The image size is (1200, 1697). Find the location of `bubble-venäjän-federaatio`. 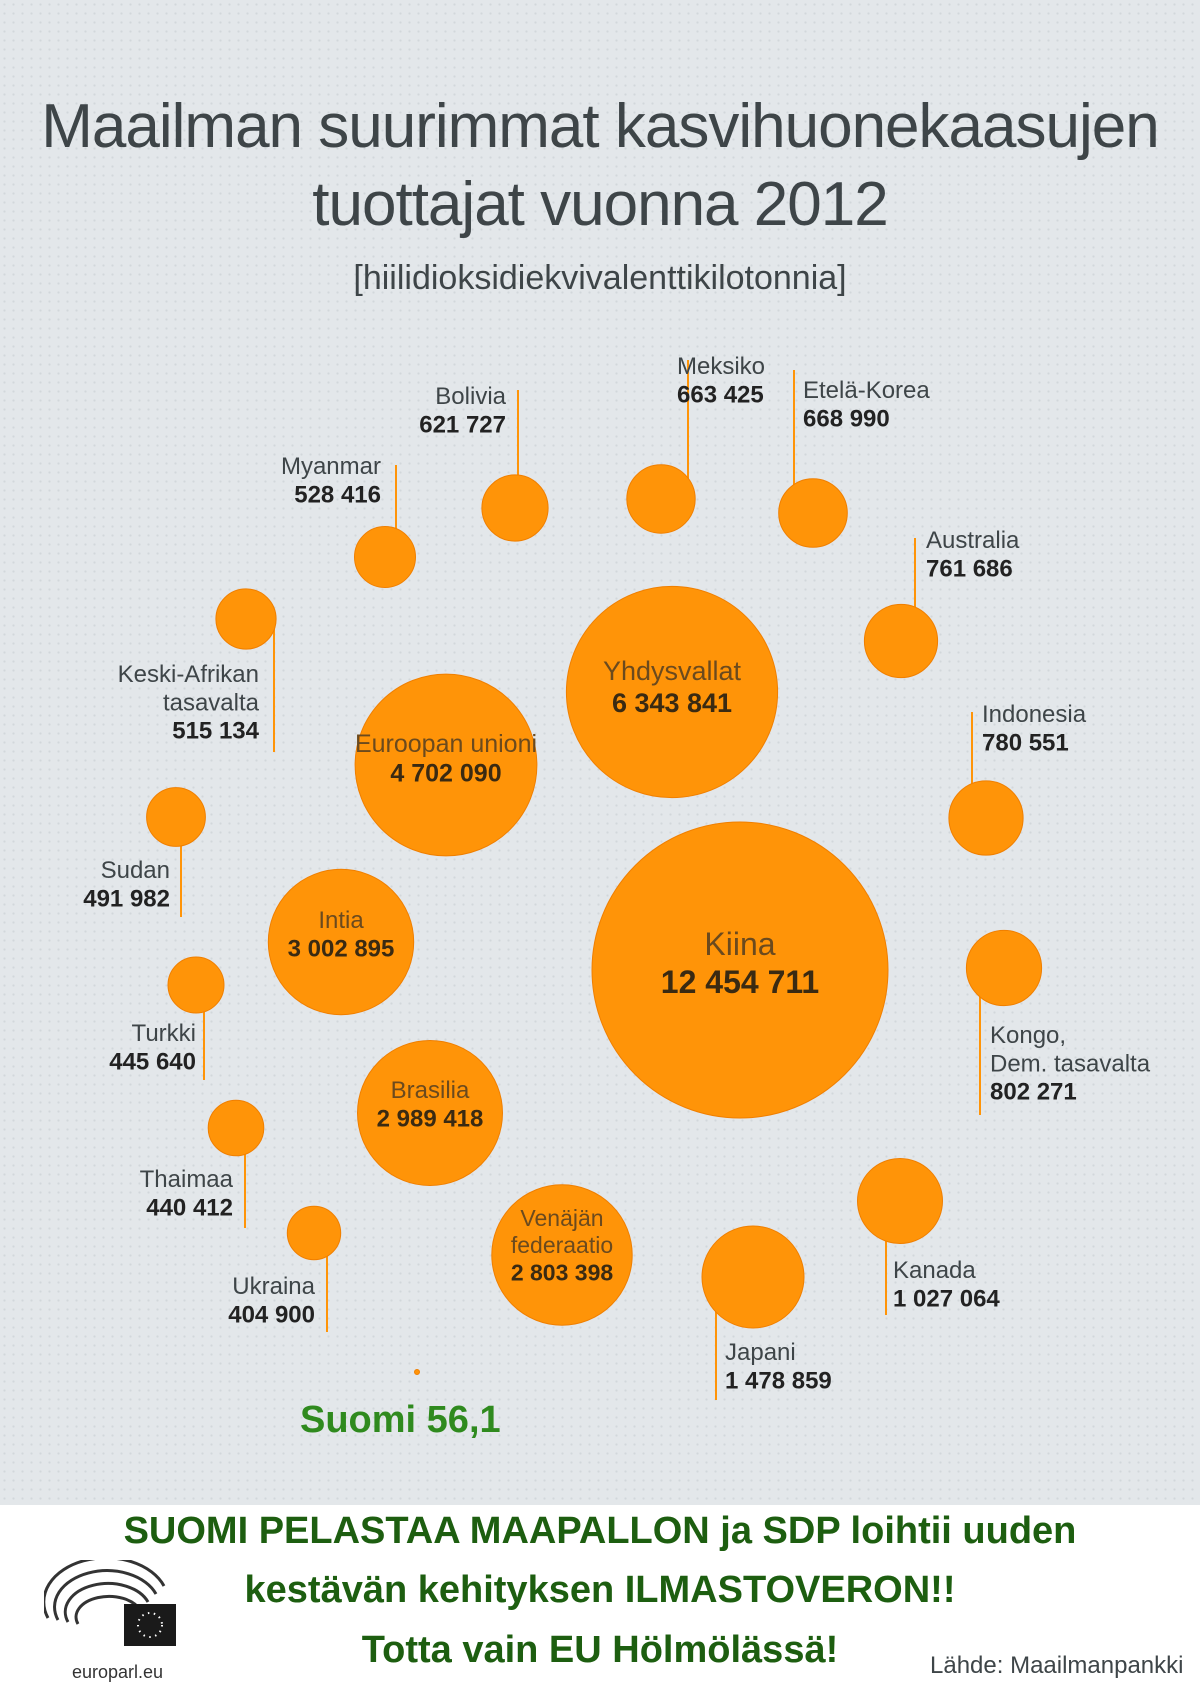

bubble-venäjän-federaatio is located at coordinates (562, 1255).